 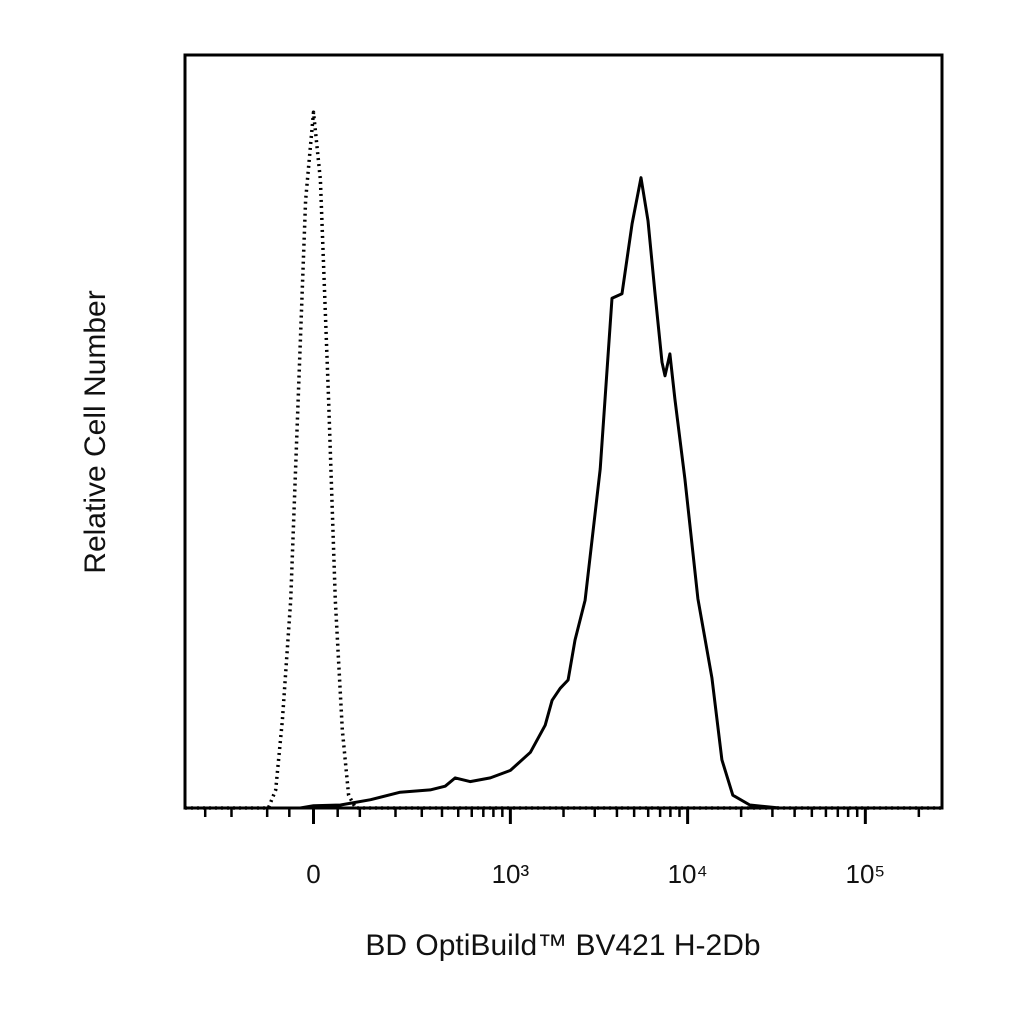 What do you see at coordinates (688, 874) in the screenshot?
I see `x-tick-label: 10⁴` at bounding box center [688, 874].